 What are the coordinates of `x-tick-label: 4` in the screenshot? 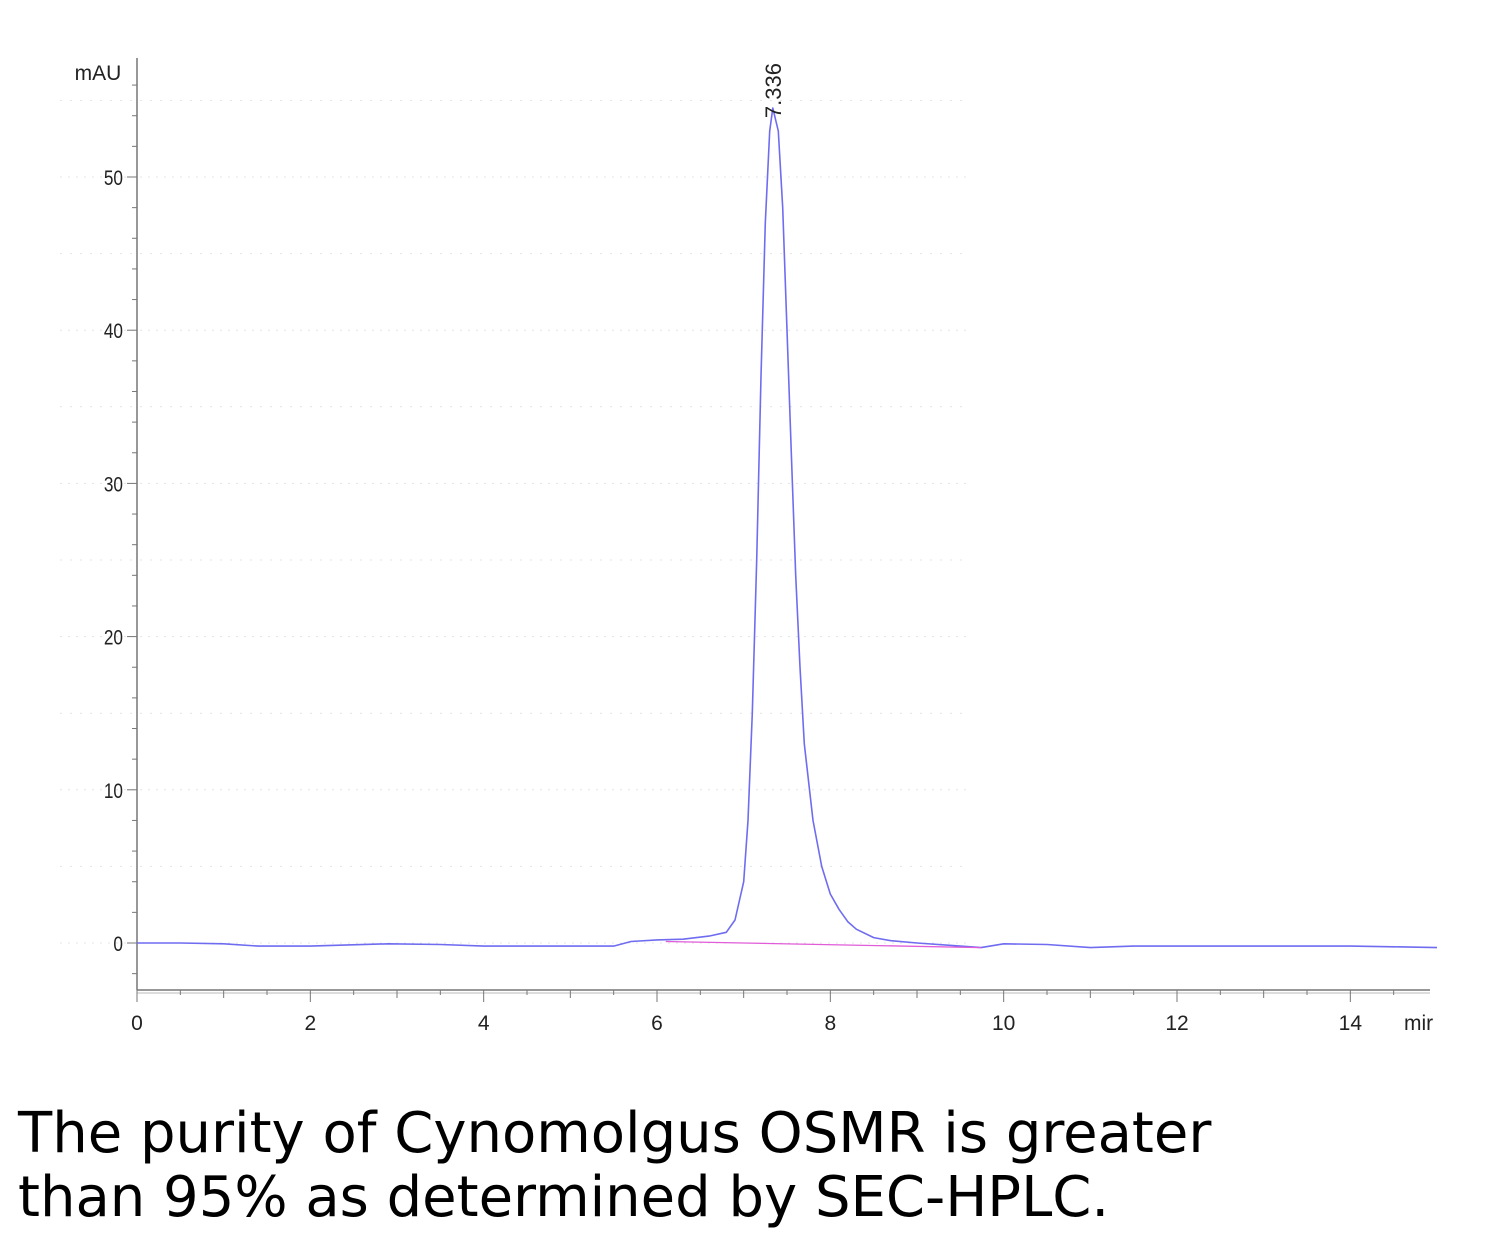 It's located at (484, 1023).